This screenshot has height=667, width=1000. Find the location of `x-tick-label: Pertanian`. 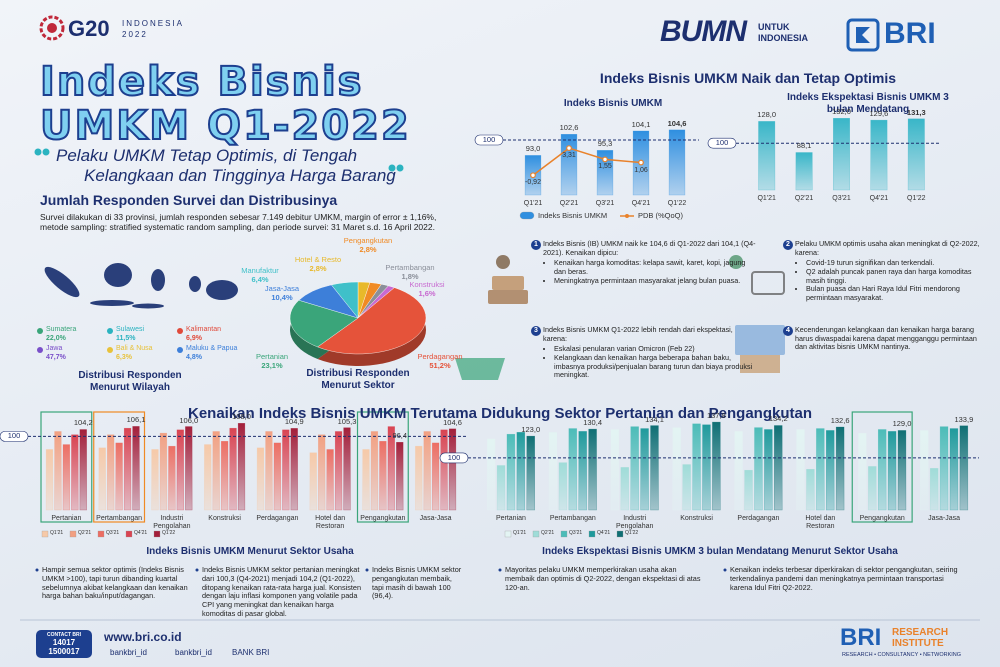

x-tick-label: Pertanian is located at coordinates (66, 518).